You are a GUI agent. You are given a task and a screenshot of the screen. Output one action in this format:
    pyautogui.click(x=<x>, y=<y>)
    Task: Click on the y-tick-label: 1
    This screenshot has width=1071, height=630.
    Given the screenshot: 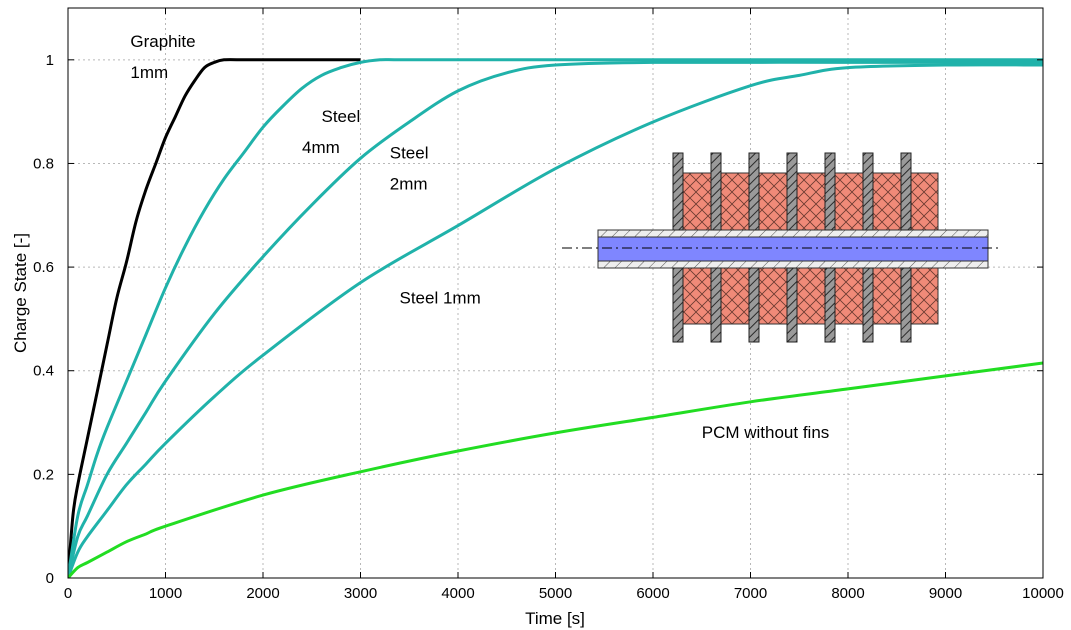 What is the action you would take?
    pyautogui.click(x=50, y=60)
    